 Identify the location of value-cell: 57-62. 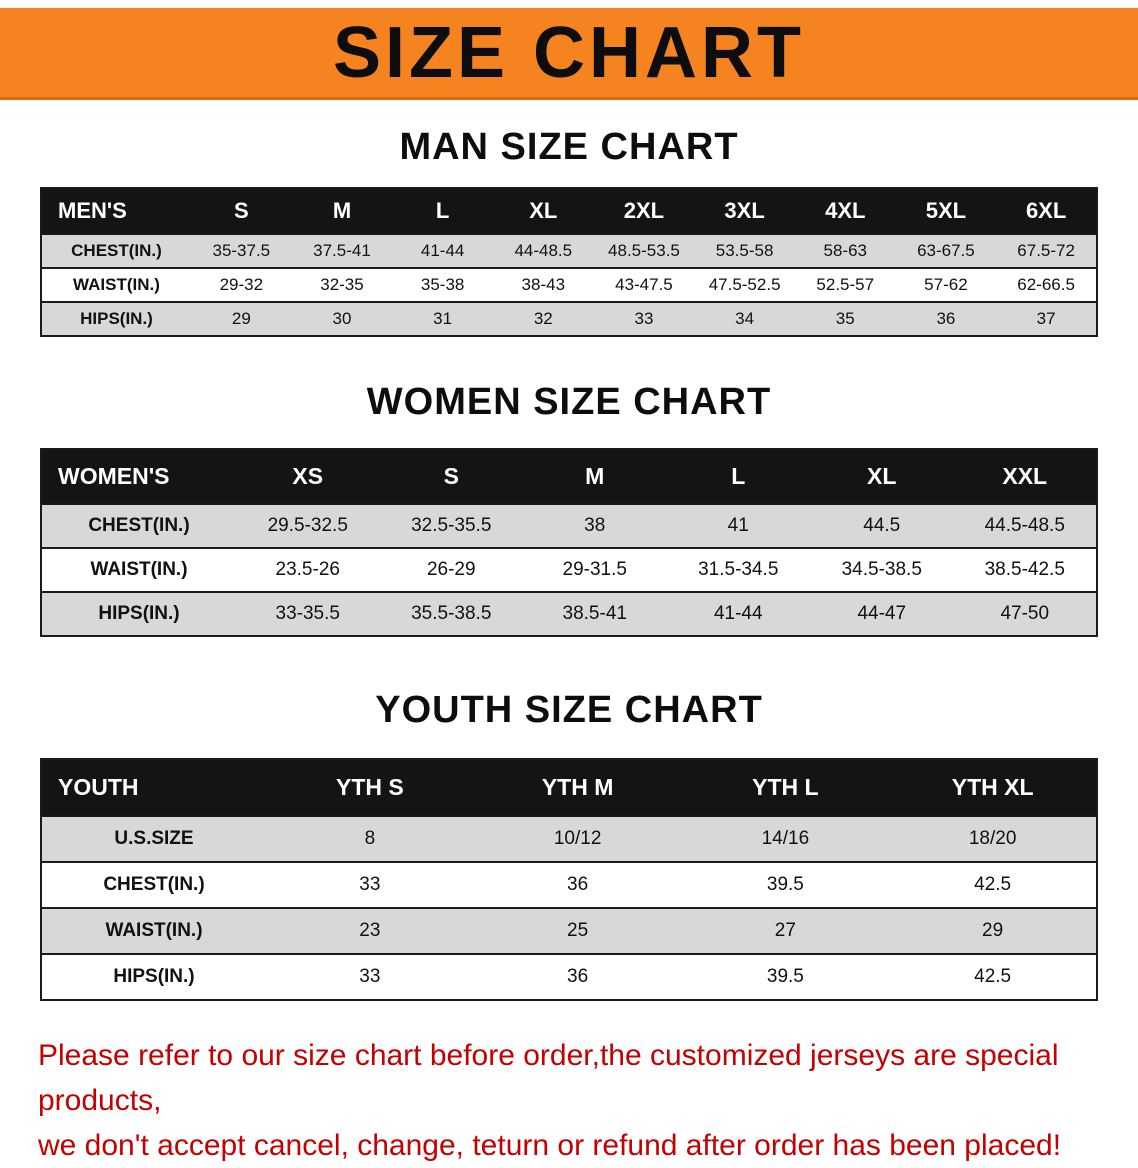
(946, 284).